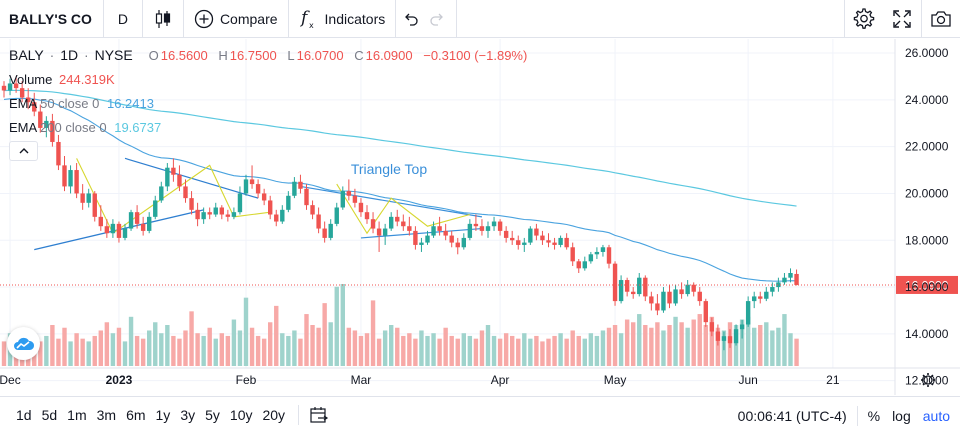 This screenshot has width=960, height=433. I want to click on time-tick-label: Apr, so click(500, 380).